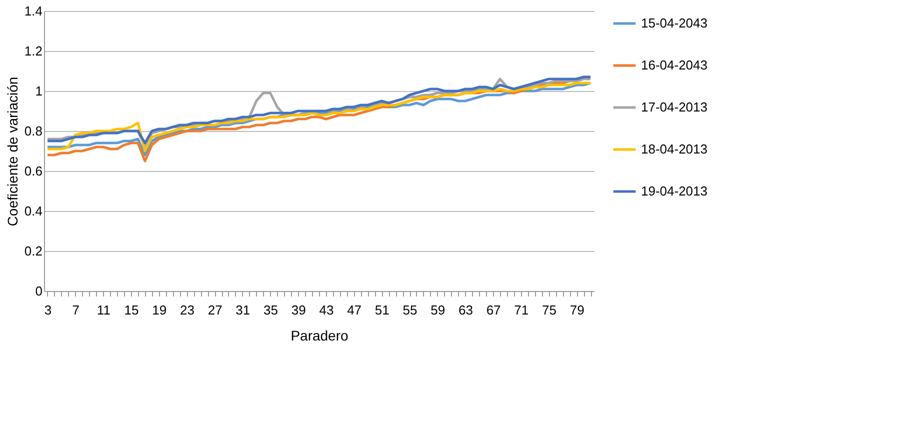  I want to click on legend-label: 16-04-2043, so click(674, 65).